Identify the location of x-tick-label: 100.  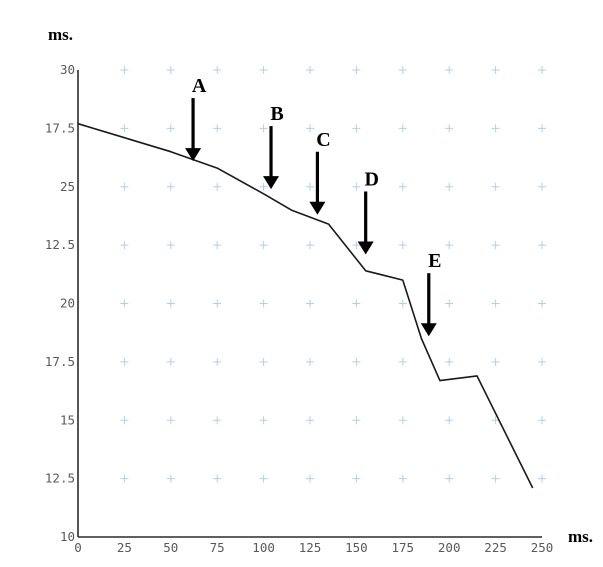
(263, 547).